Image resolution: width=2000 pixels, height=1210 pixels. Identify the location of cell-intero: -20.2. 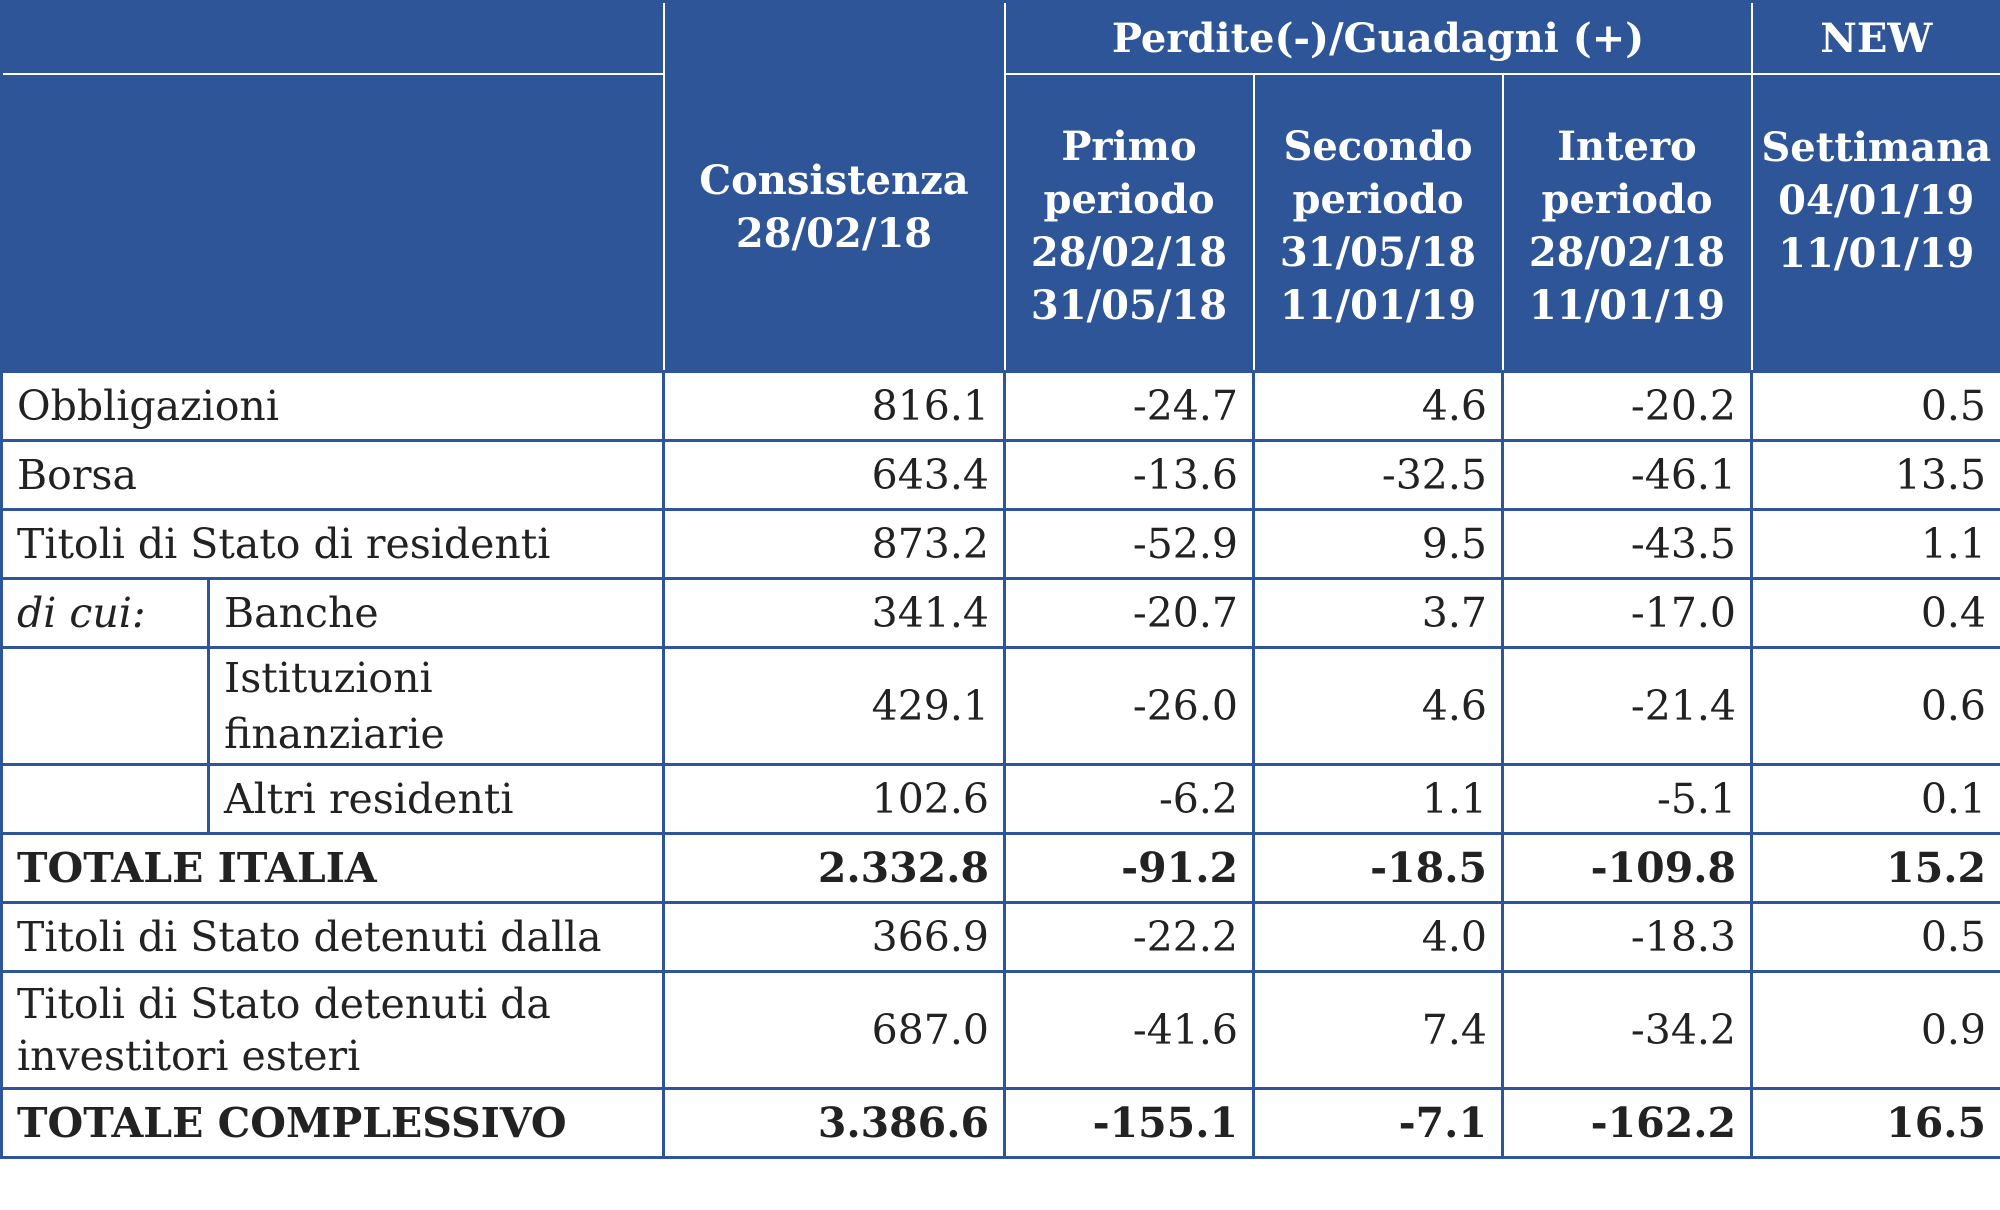
(1627, 406).